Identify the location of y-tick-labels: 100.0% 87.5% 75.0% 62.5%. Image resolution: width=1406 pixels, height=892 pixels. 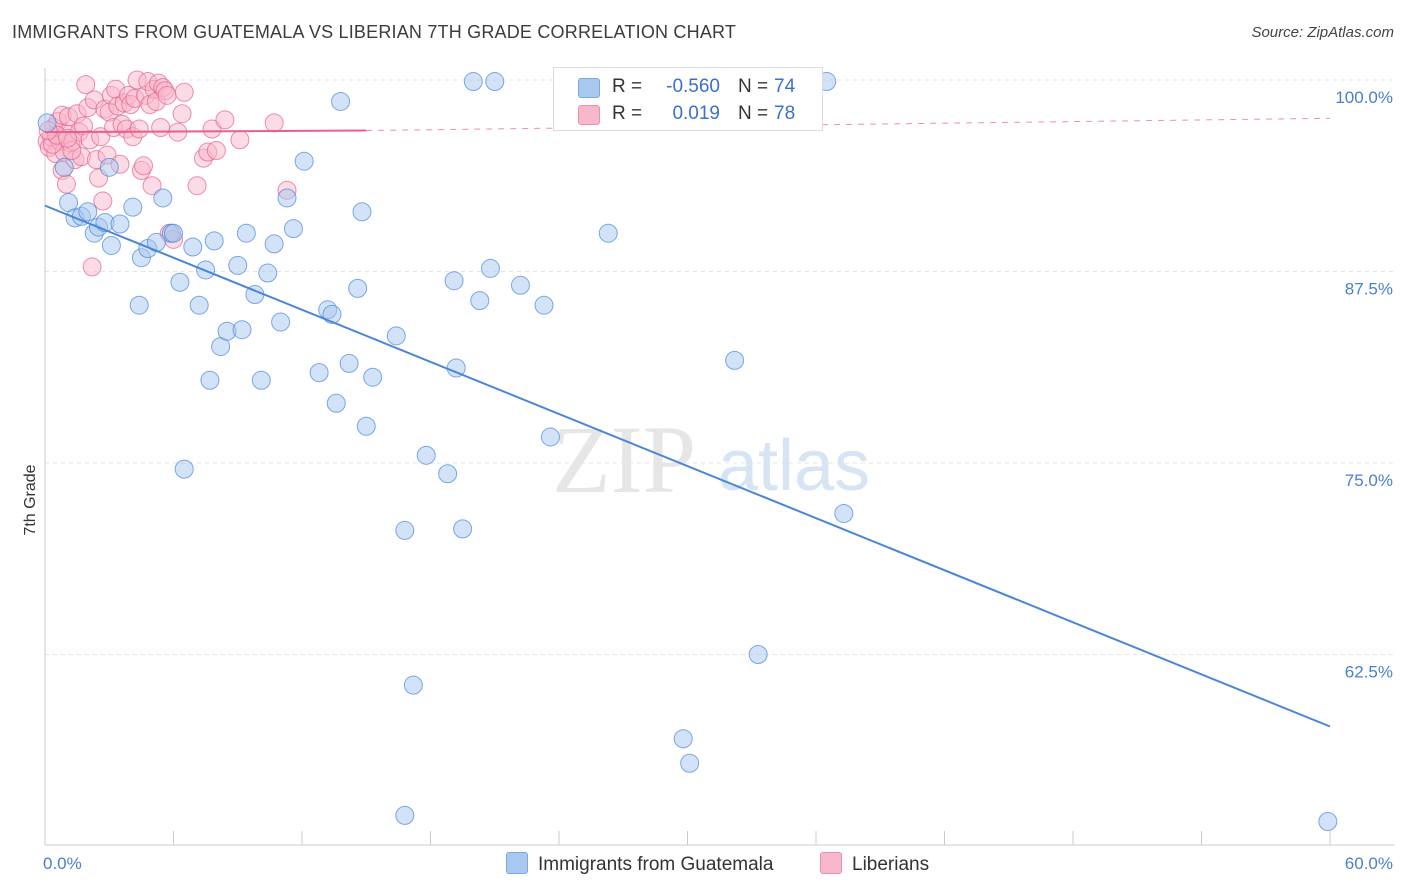
(1364, 385).